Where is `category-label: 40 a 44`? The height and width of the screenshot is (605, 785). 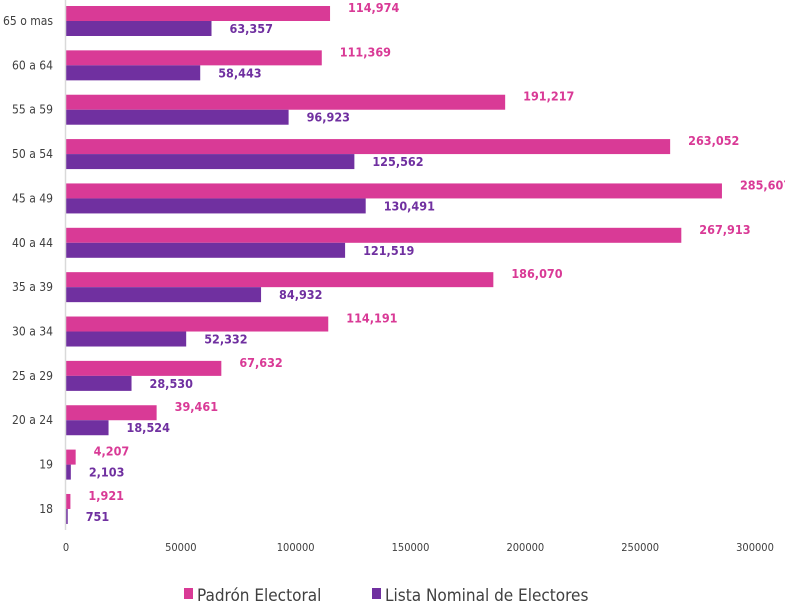 category-label: 40 a 44 is located at coordinates (32, 243).